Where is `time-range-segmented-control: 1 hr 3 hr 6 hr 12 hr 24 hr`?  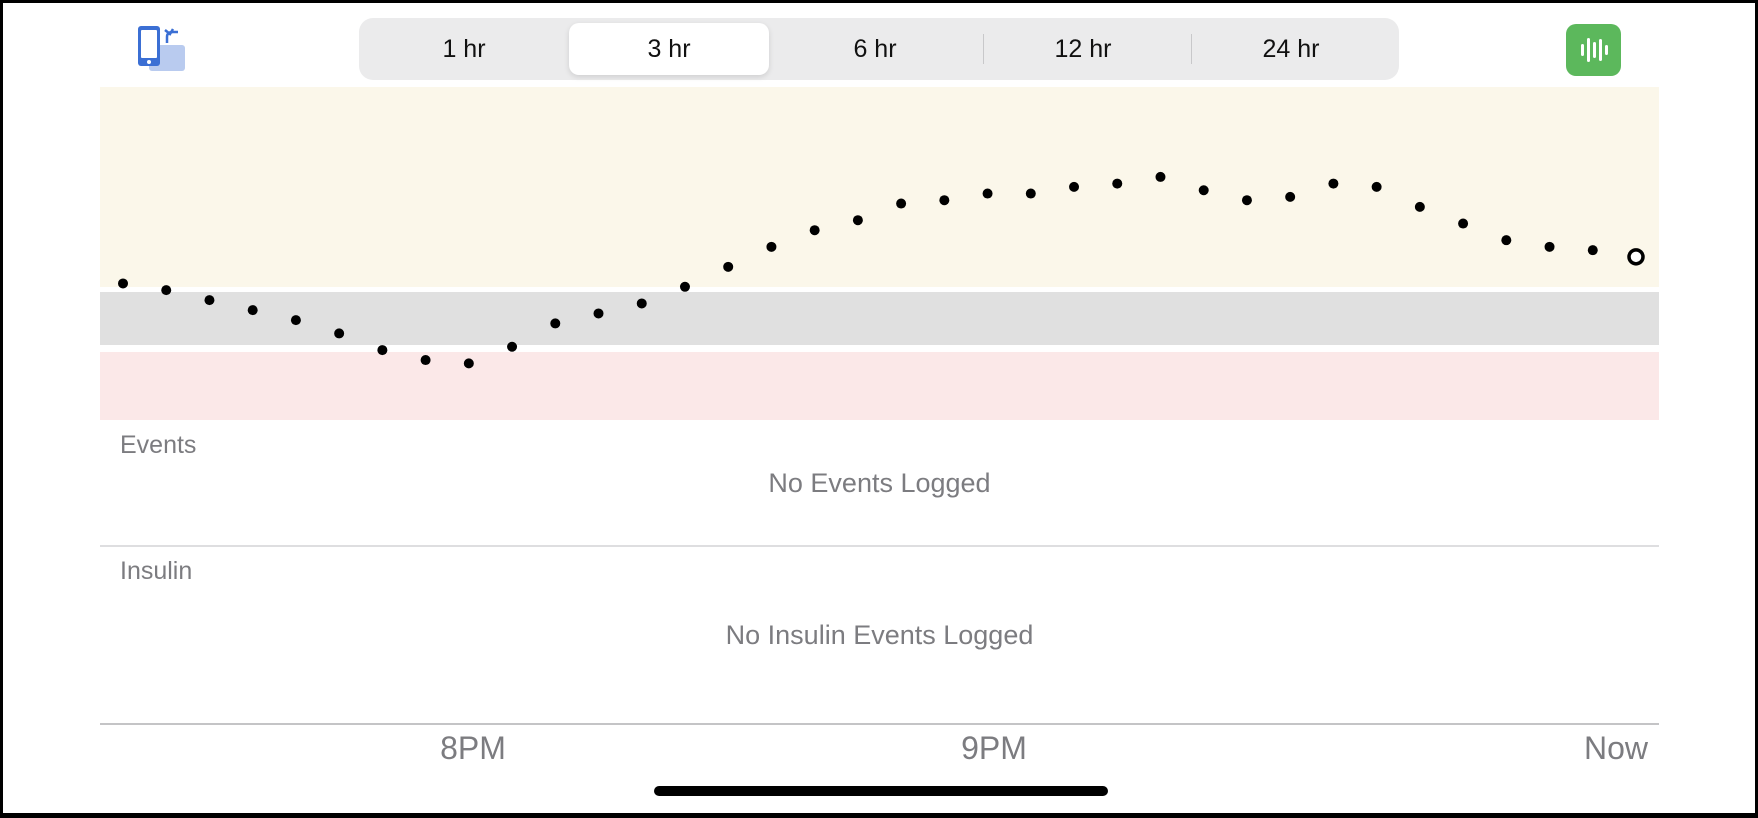
time-range-segmented-control: 1 hr 3 hr 6 hr 12 hr 24 hr is located at coordinates (879, 49).